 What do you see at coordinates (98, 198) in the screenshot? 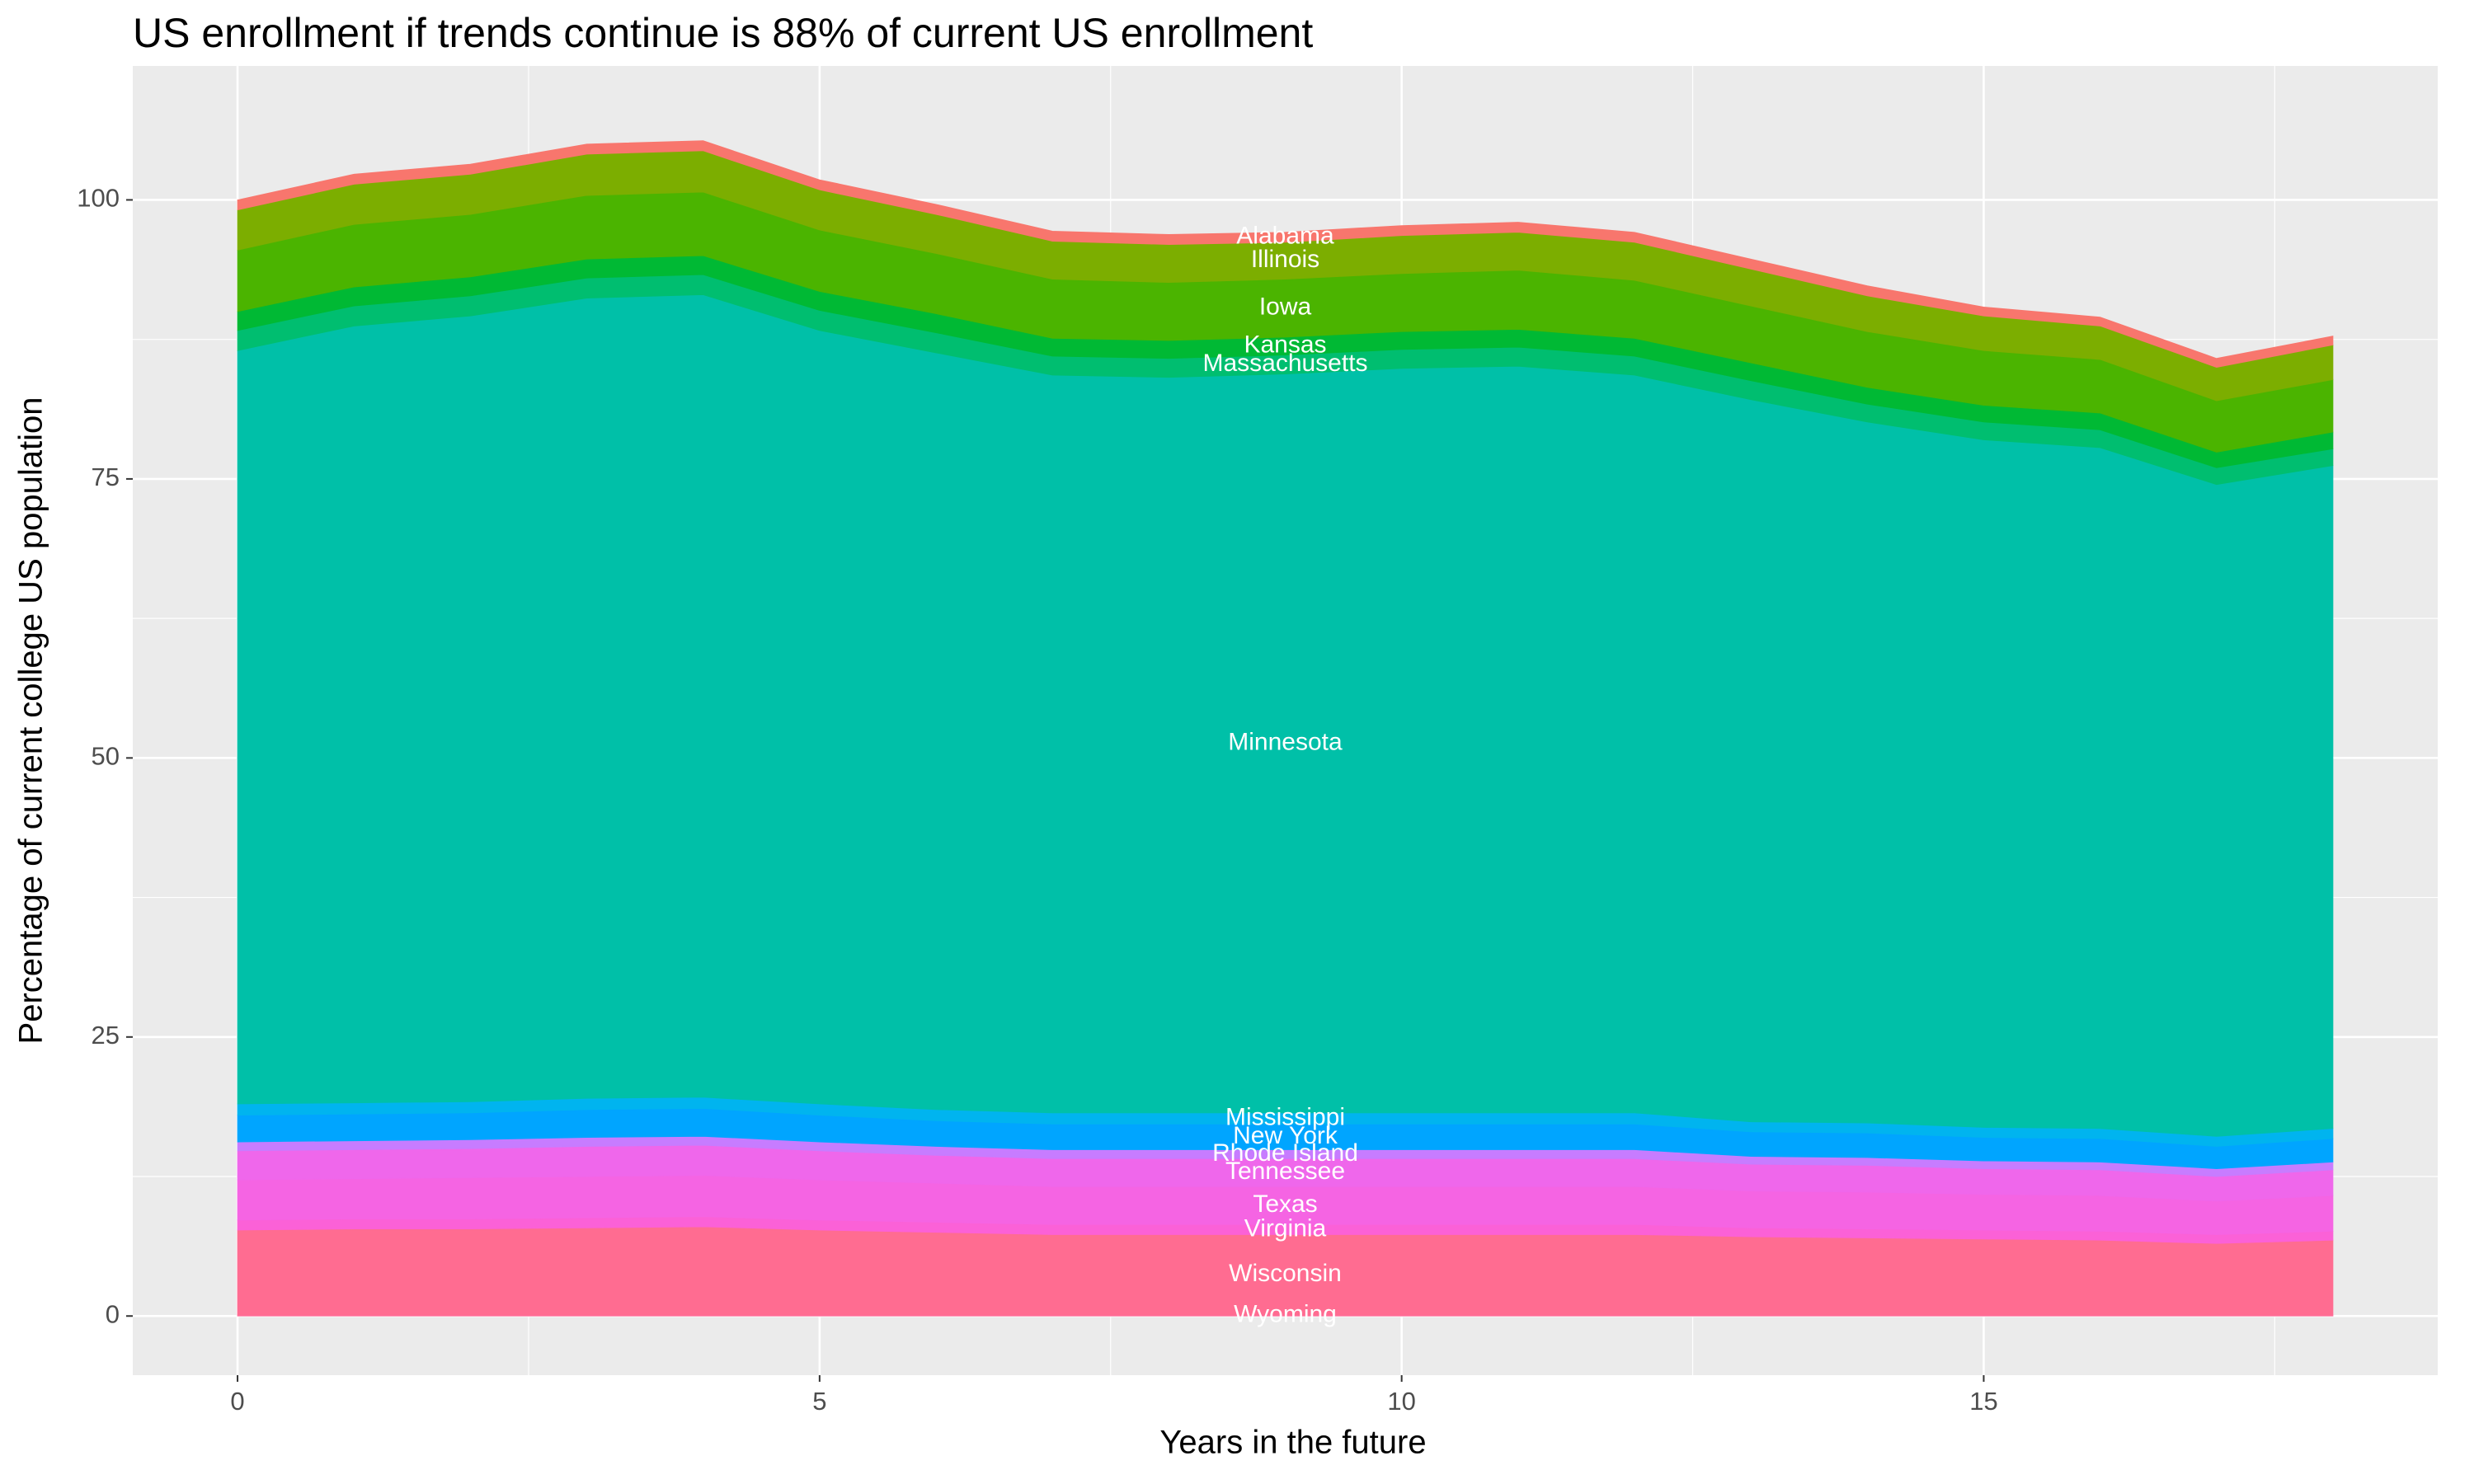
I see `y-tick-label: 100` at bounding box center [98, 198].